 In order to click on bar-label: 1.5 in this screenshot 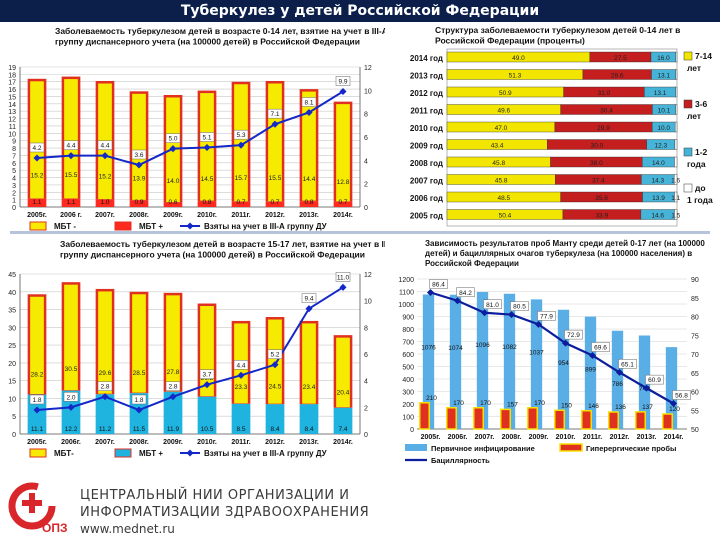, I will do `click(675, 216)`.